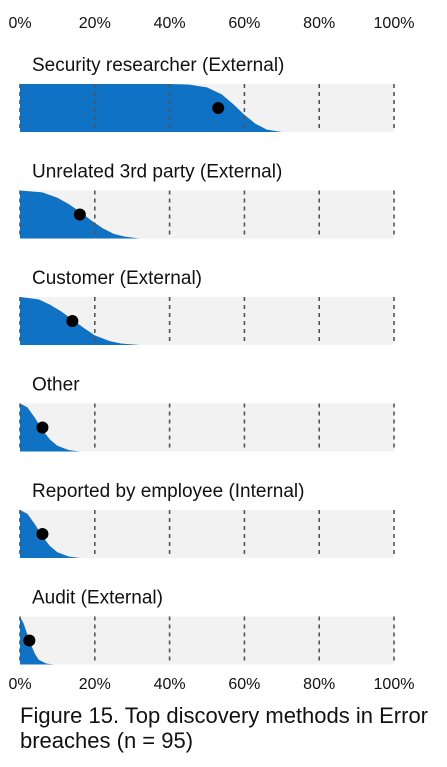 The image size is (447, 767). I want to click on bottom-axis-tick-label: 20%, so click(95, 684).